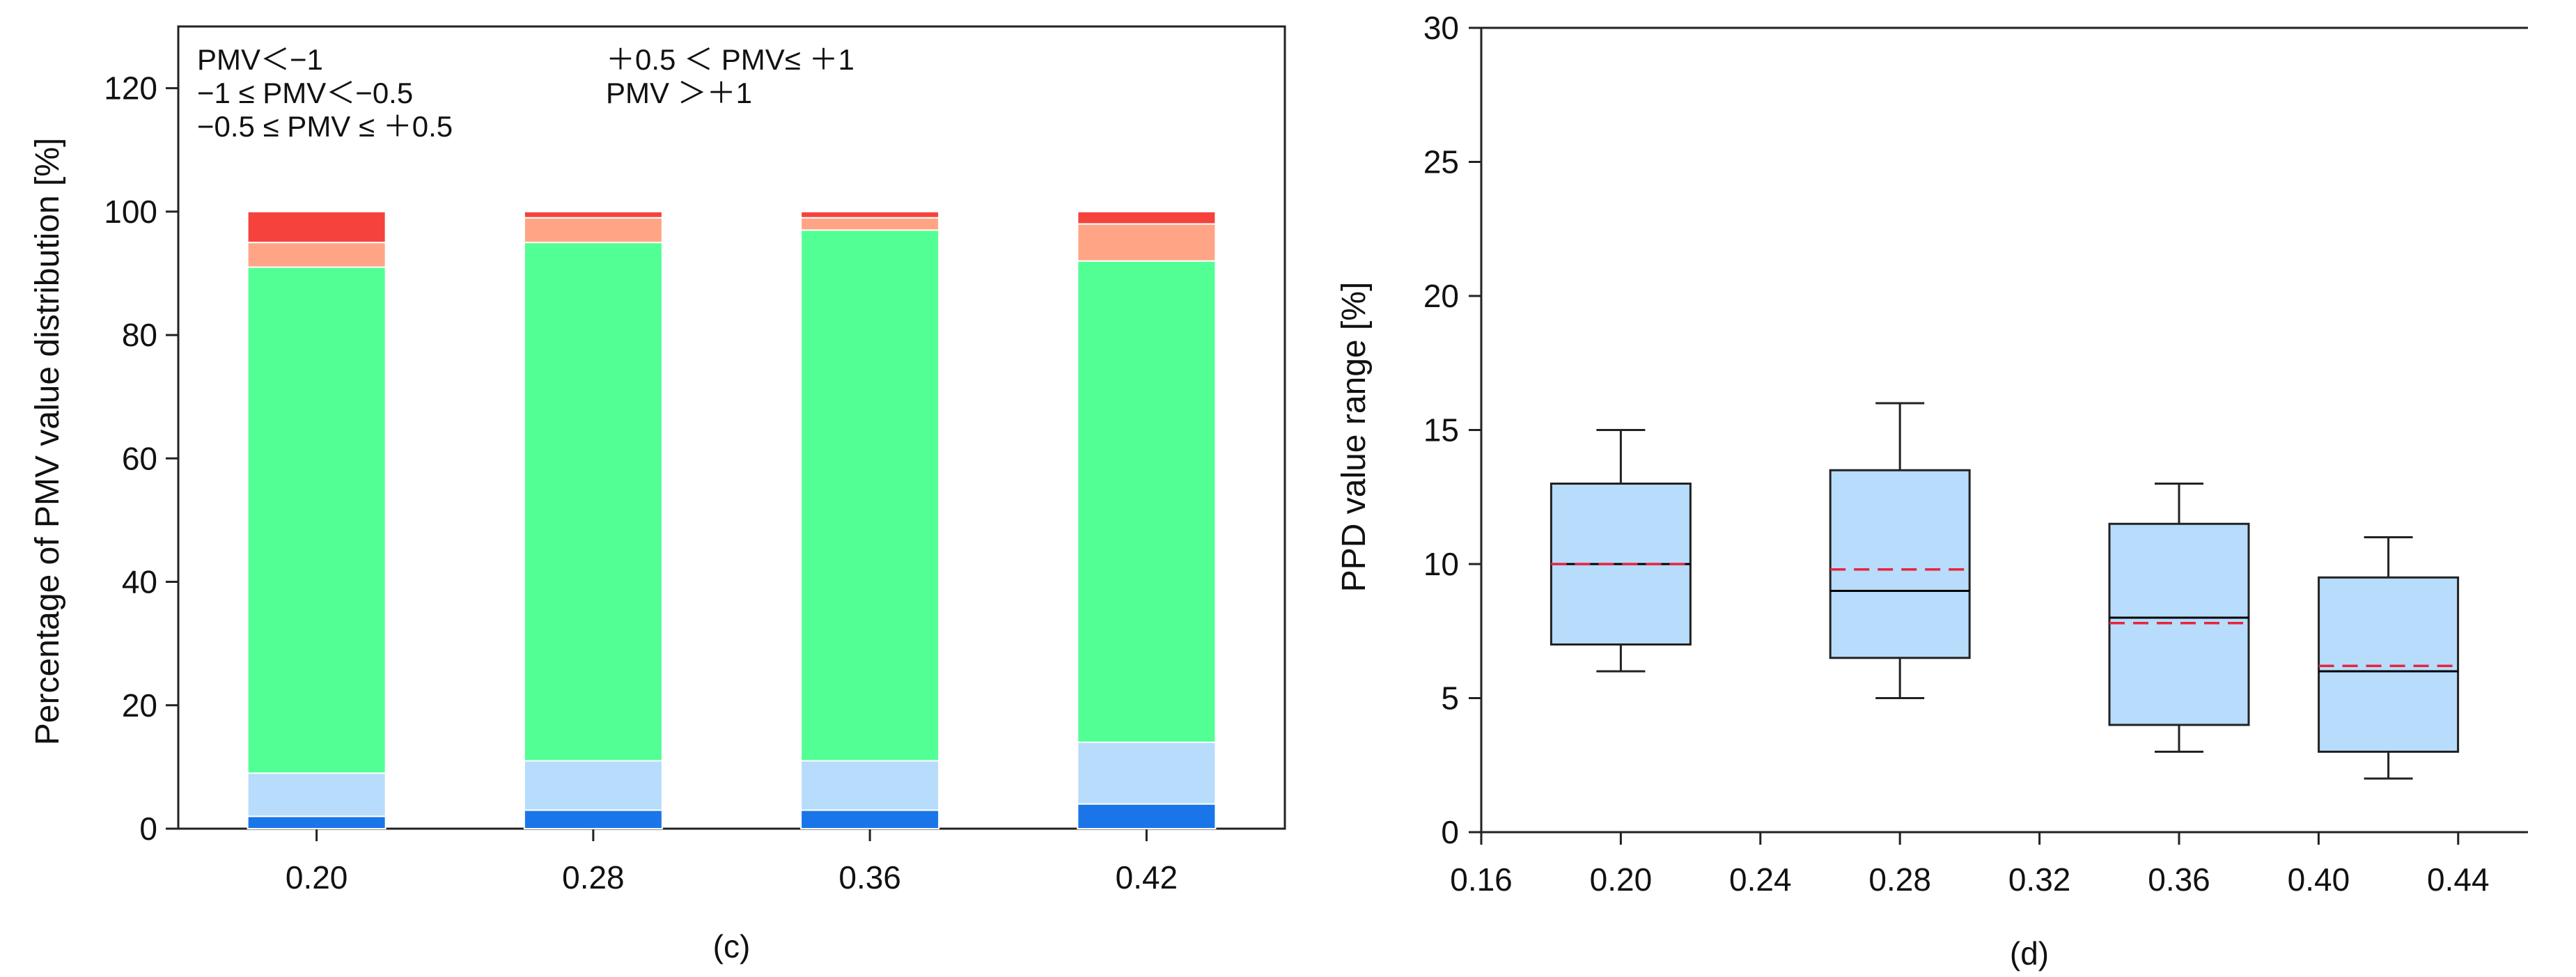 This screenshot has width=2576, height=977. I want to click on y-tick-label: 5, so click(1450, 698).